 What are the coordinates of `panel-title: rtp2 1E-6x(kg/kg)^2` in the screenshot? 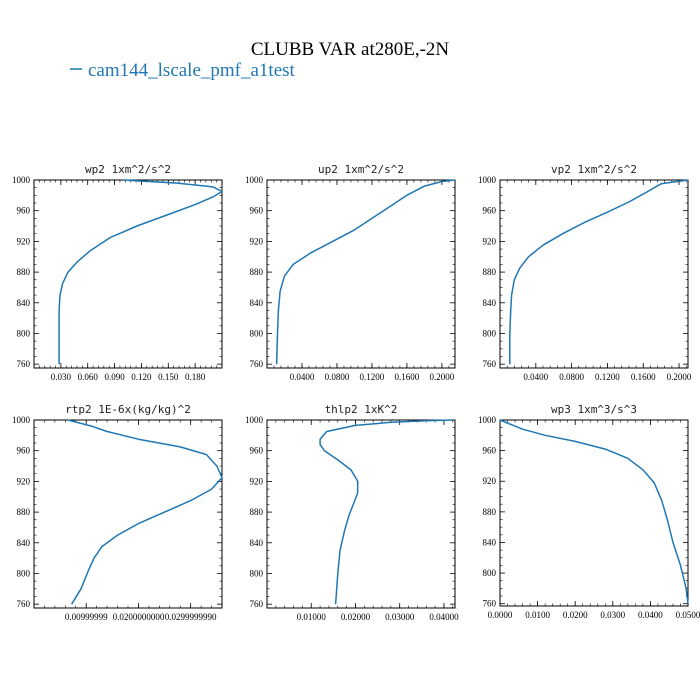 It's located at (128, 409).